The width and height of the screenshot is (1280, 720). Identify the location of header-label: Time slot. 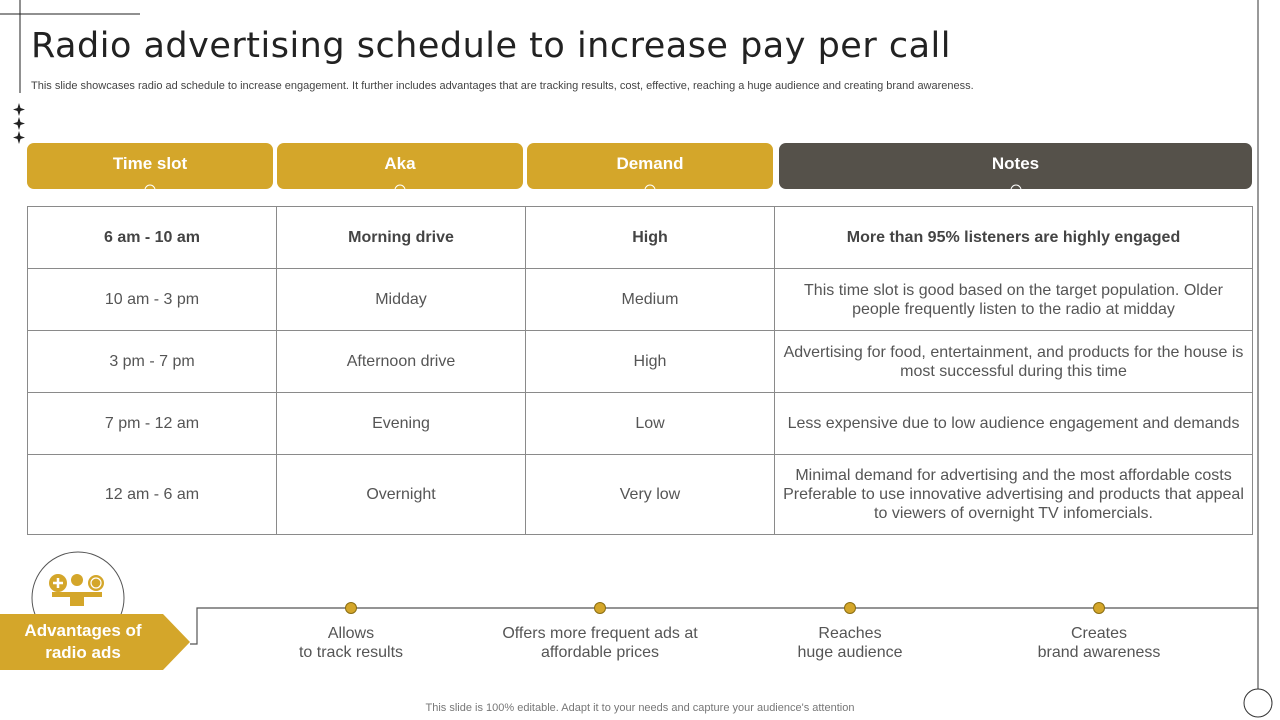
(150, 163).